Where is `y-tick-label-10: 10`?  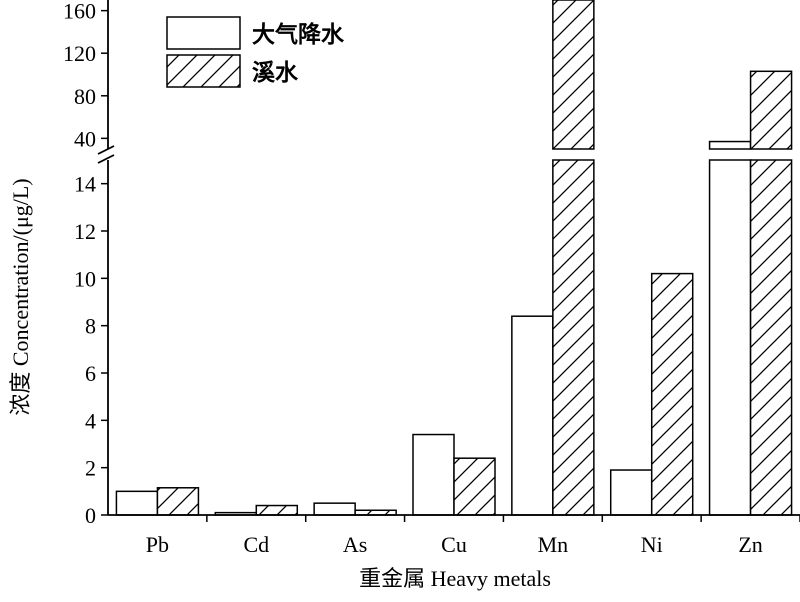
y-tick-label-10: 10 is located at coordinates (85, 278).